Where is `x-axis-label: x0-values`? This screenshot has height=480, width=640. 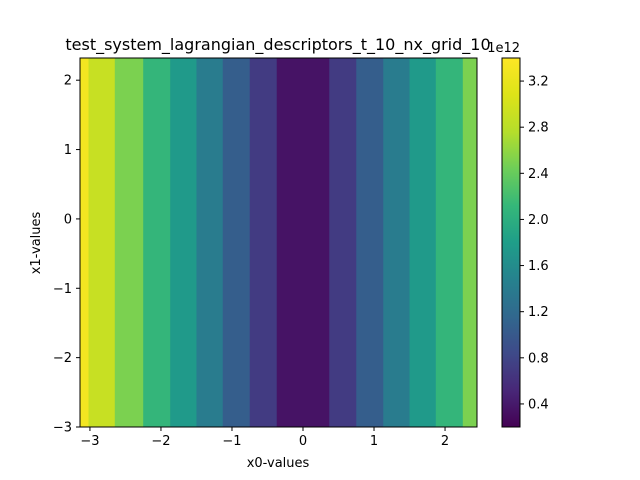 x-axis-label: x0-values is located at coordinates (278, 463).